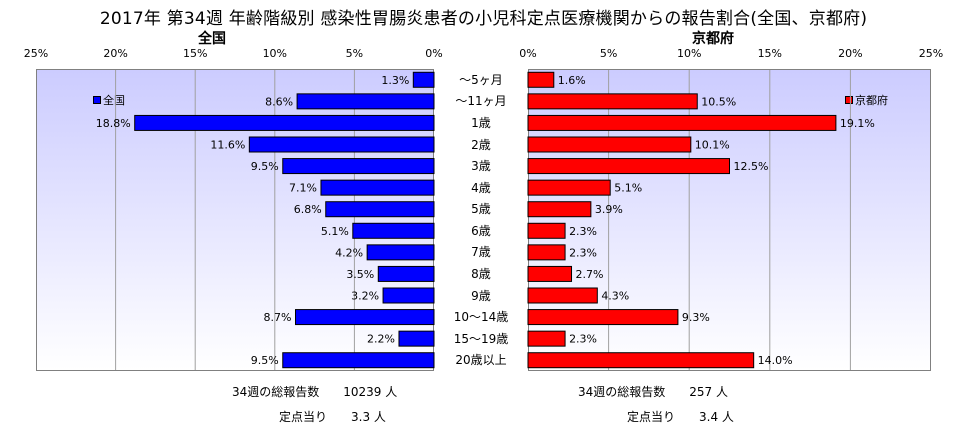 This screenshot has height=428, width=967. Describe the element at coordinates (481, 338) in the screenshot. I see `category-label: 15～19歳` at that location.